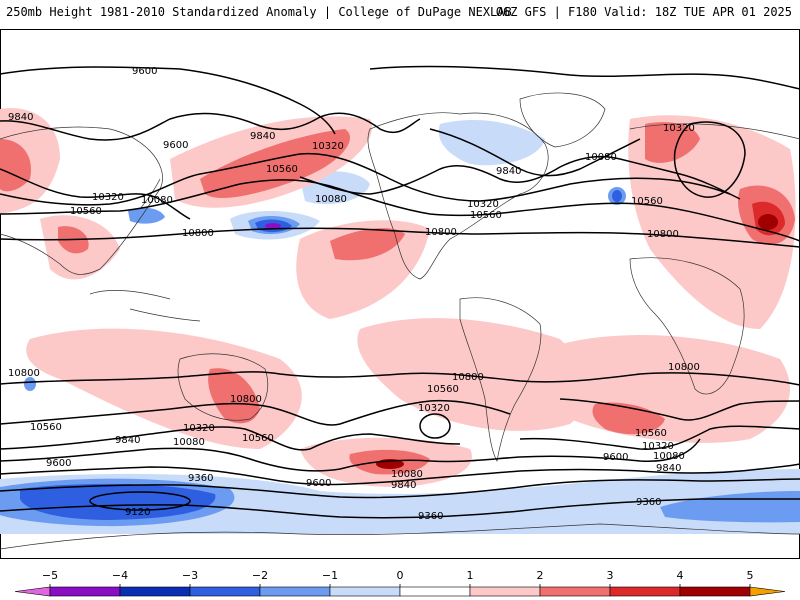 The width and height of the screenshot is (800, 600). What do you see at coordinates (750, 575) in the screenshot?
I see `colorbar-tick-label: 5` at bounding box center [750, 575].